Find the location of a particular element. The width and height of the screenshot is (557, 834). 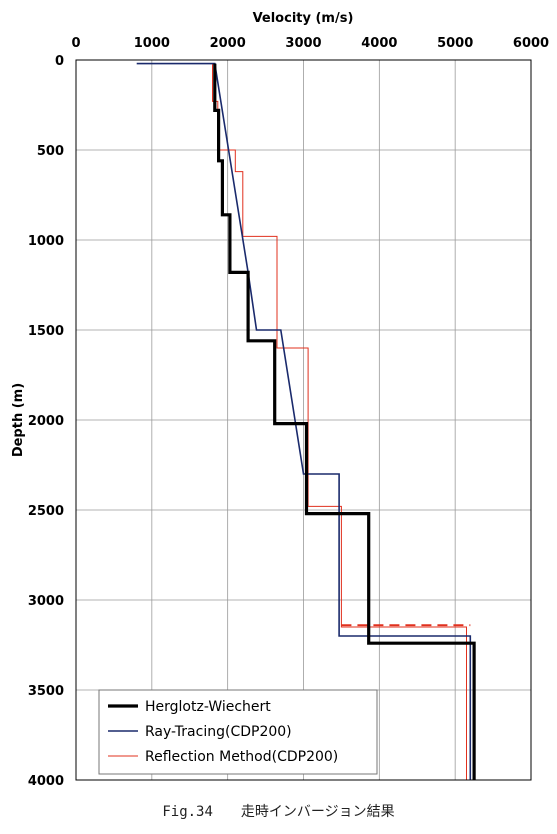

legend-box is located at coordinates (238, 732).